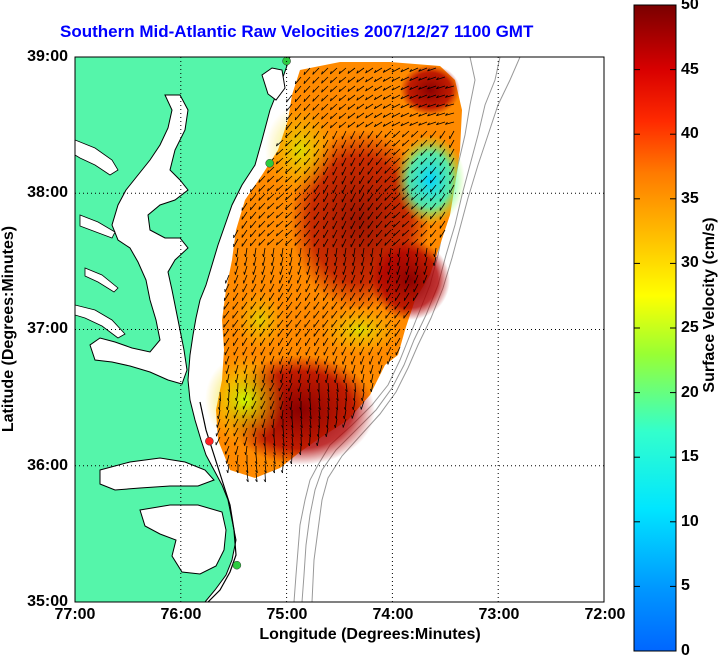 The height and width of the screenshot is (660, 724). What do you see at coordinates (701, 328) in the screenshot?
I see `colorbar-tick-label: 25` at bounding box center [701, 328].